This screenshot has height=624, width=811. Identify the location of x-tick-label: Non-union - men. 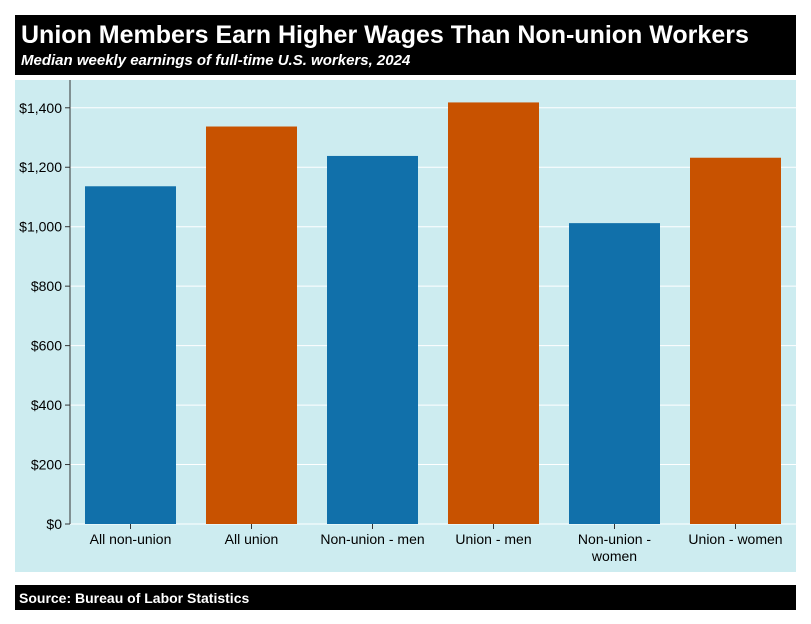
(372, 539).